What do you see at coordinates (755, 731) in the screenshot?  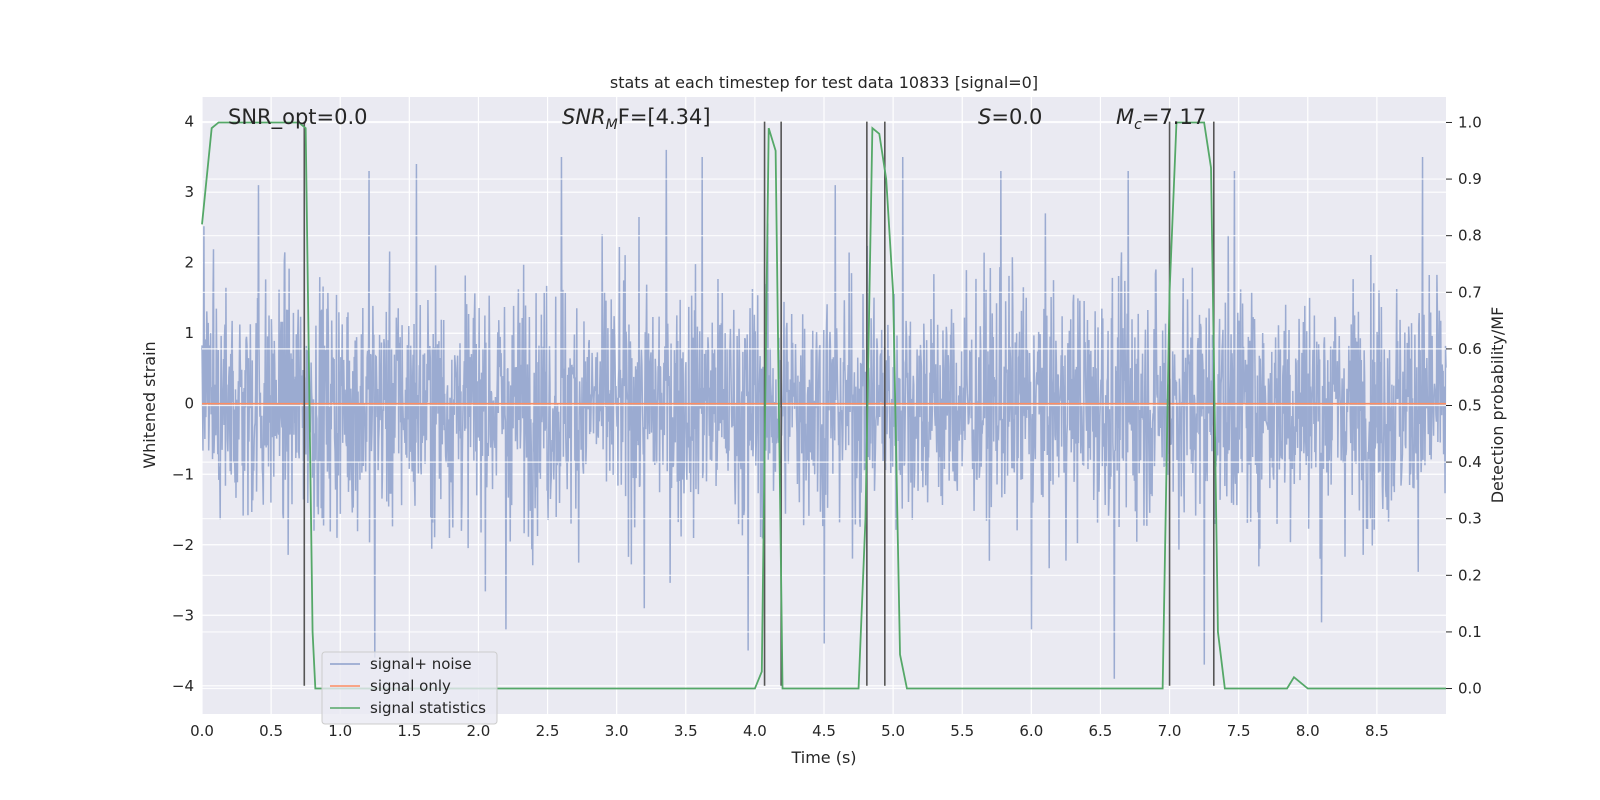 I see `x-tick-label-8: 4.0` at bounding box center [755, 731].